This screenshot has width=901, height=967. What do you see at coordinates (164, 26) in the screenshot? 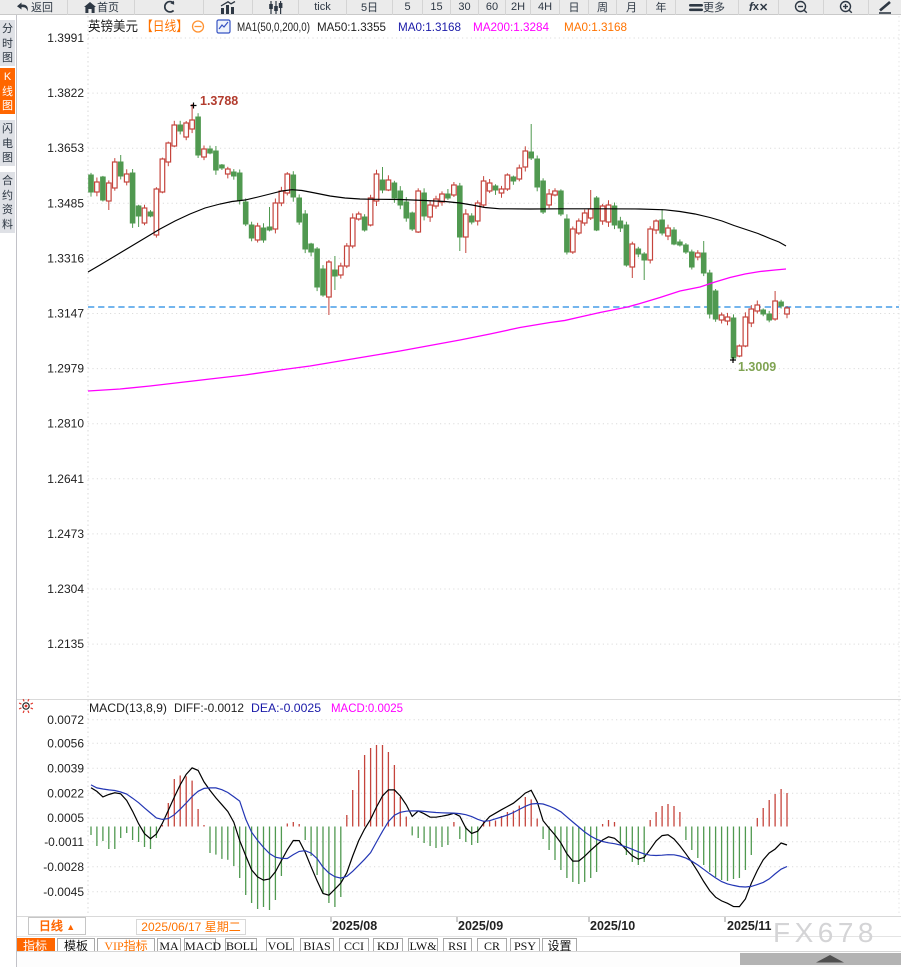
I see `svg-text: 【日线】` at bounding box center [164, 26].